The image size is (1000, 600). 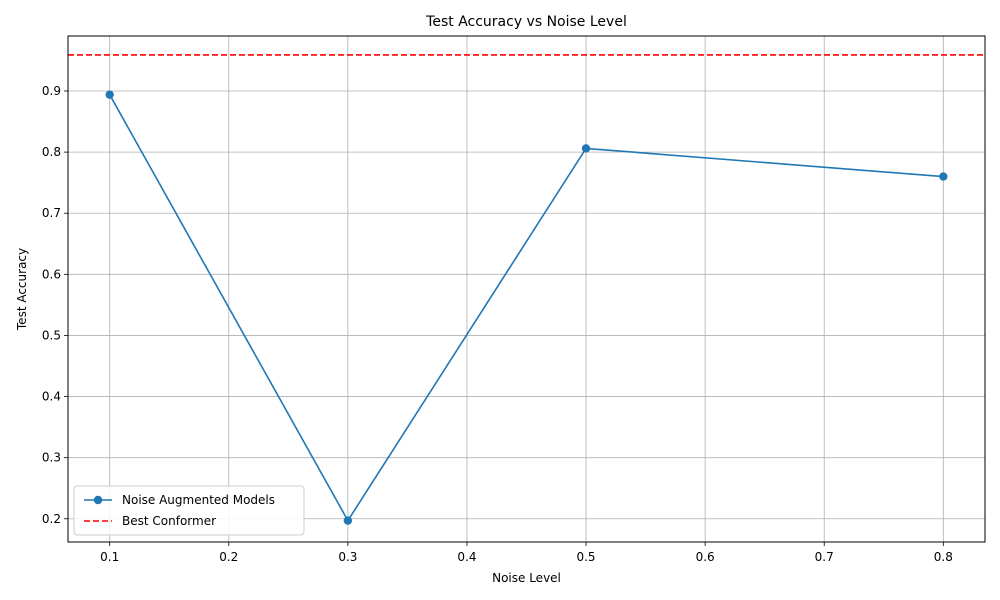 What do you see at coordinates (585, 557) in the screenshot?
I see `x-tick-label: 0.5` at bounding box center [585, 557].